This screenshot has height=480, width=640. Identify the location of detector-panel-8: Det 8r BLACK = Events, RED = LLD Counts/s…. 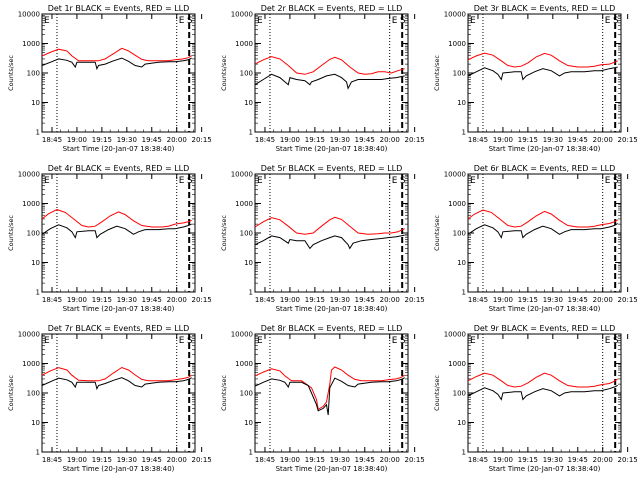
(322, 398).